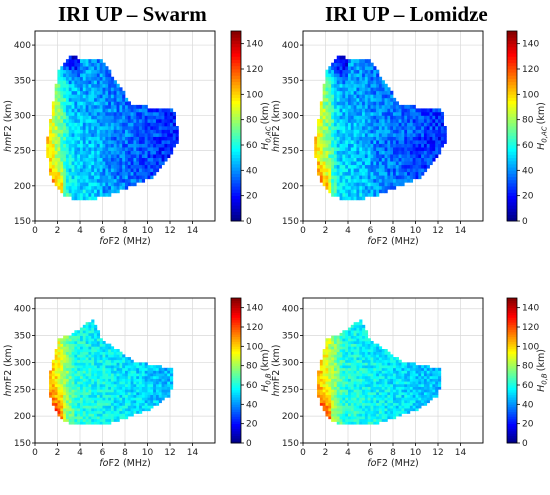 Image resolution: width=550 pixels, height=495 pixels. Describe the element at coordinates (528, 197) in the screenshot. I see `colorbar-tick-label: 20` at that location.